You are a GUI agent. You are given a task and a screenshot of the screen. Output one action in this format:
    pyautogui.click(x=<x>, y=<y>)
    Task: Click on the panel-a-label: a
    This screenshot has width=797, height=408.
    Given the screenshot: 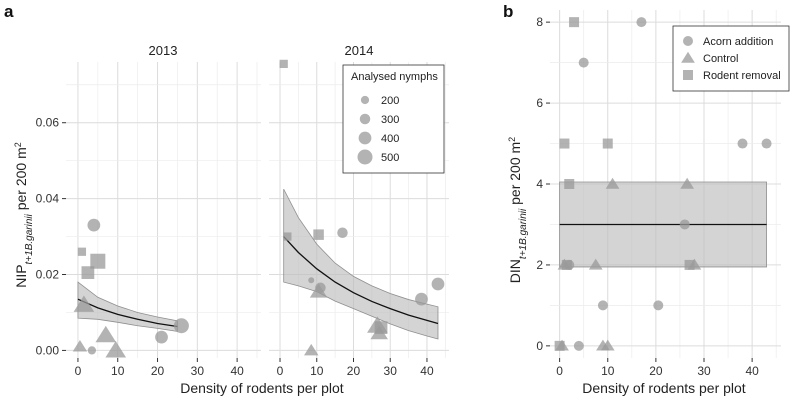 What is the action you would take?
    pyautogui.click(x=9, y=11)
    